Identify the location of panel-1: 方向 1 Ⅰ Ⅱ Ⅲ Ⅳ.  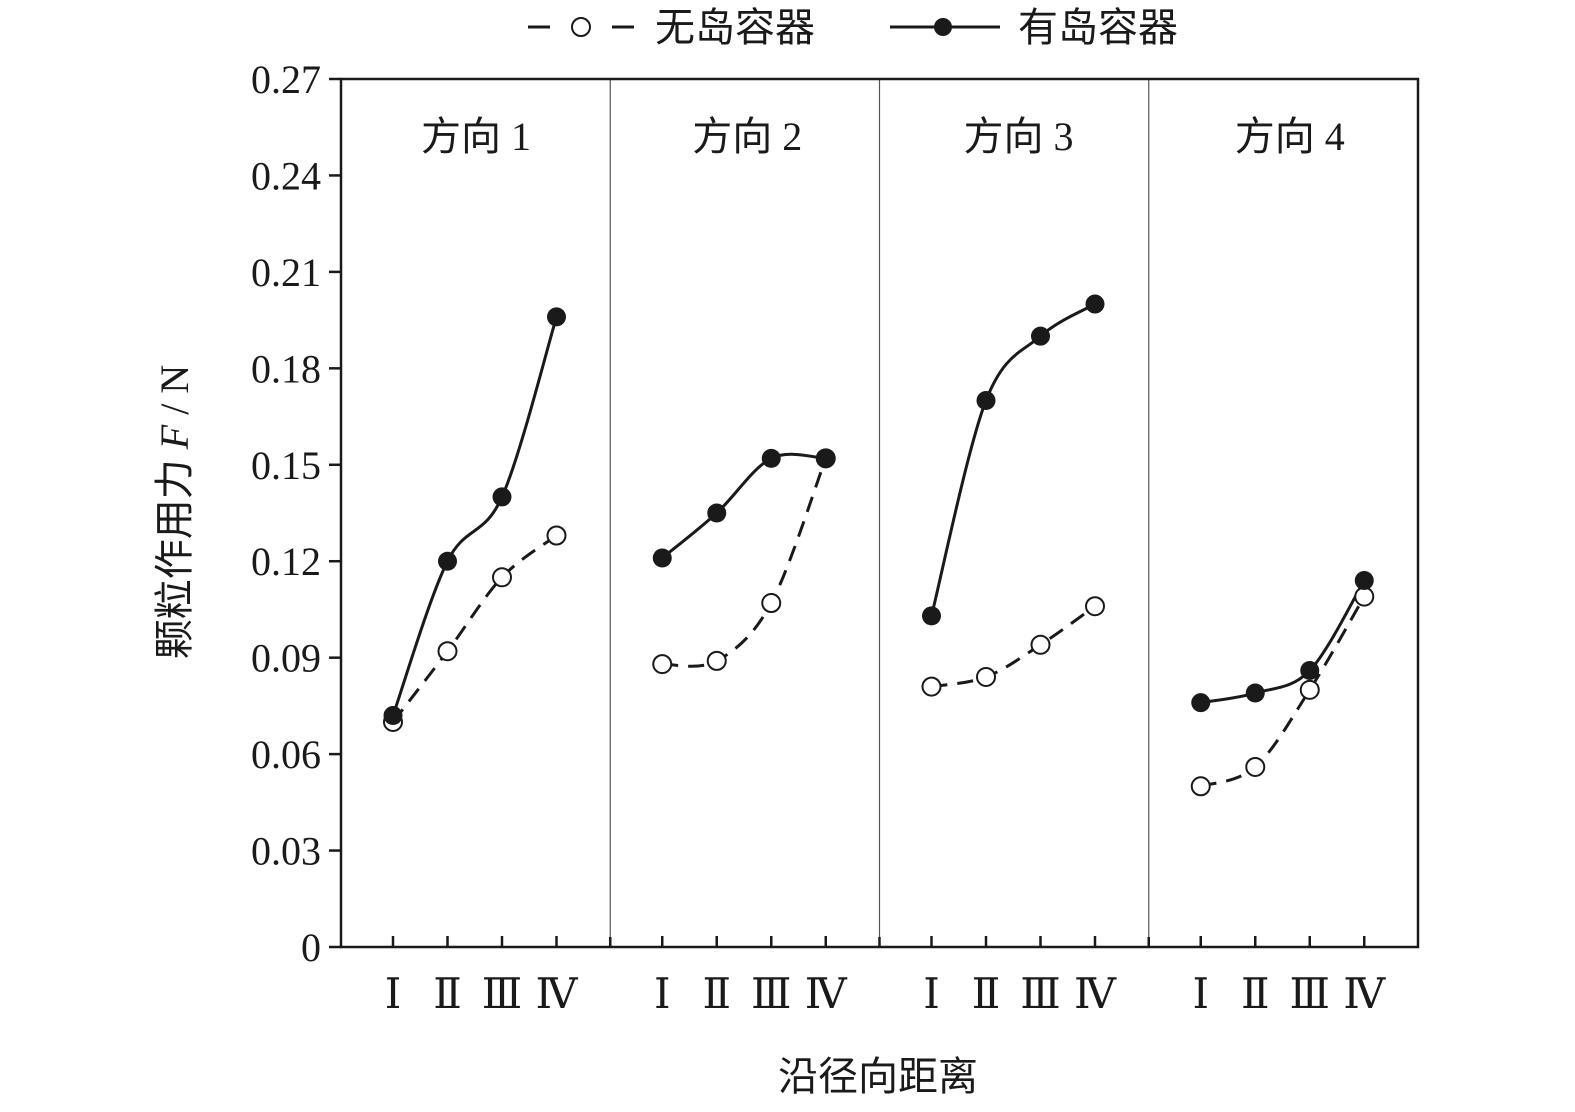
(481, 566).